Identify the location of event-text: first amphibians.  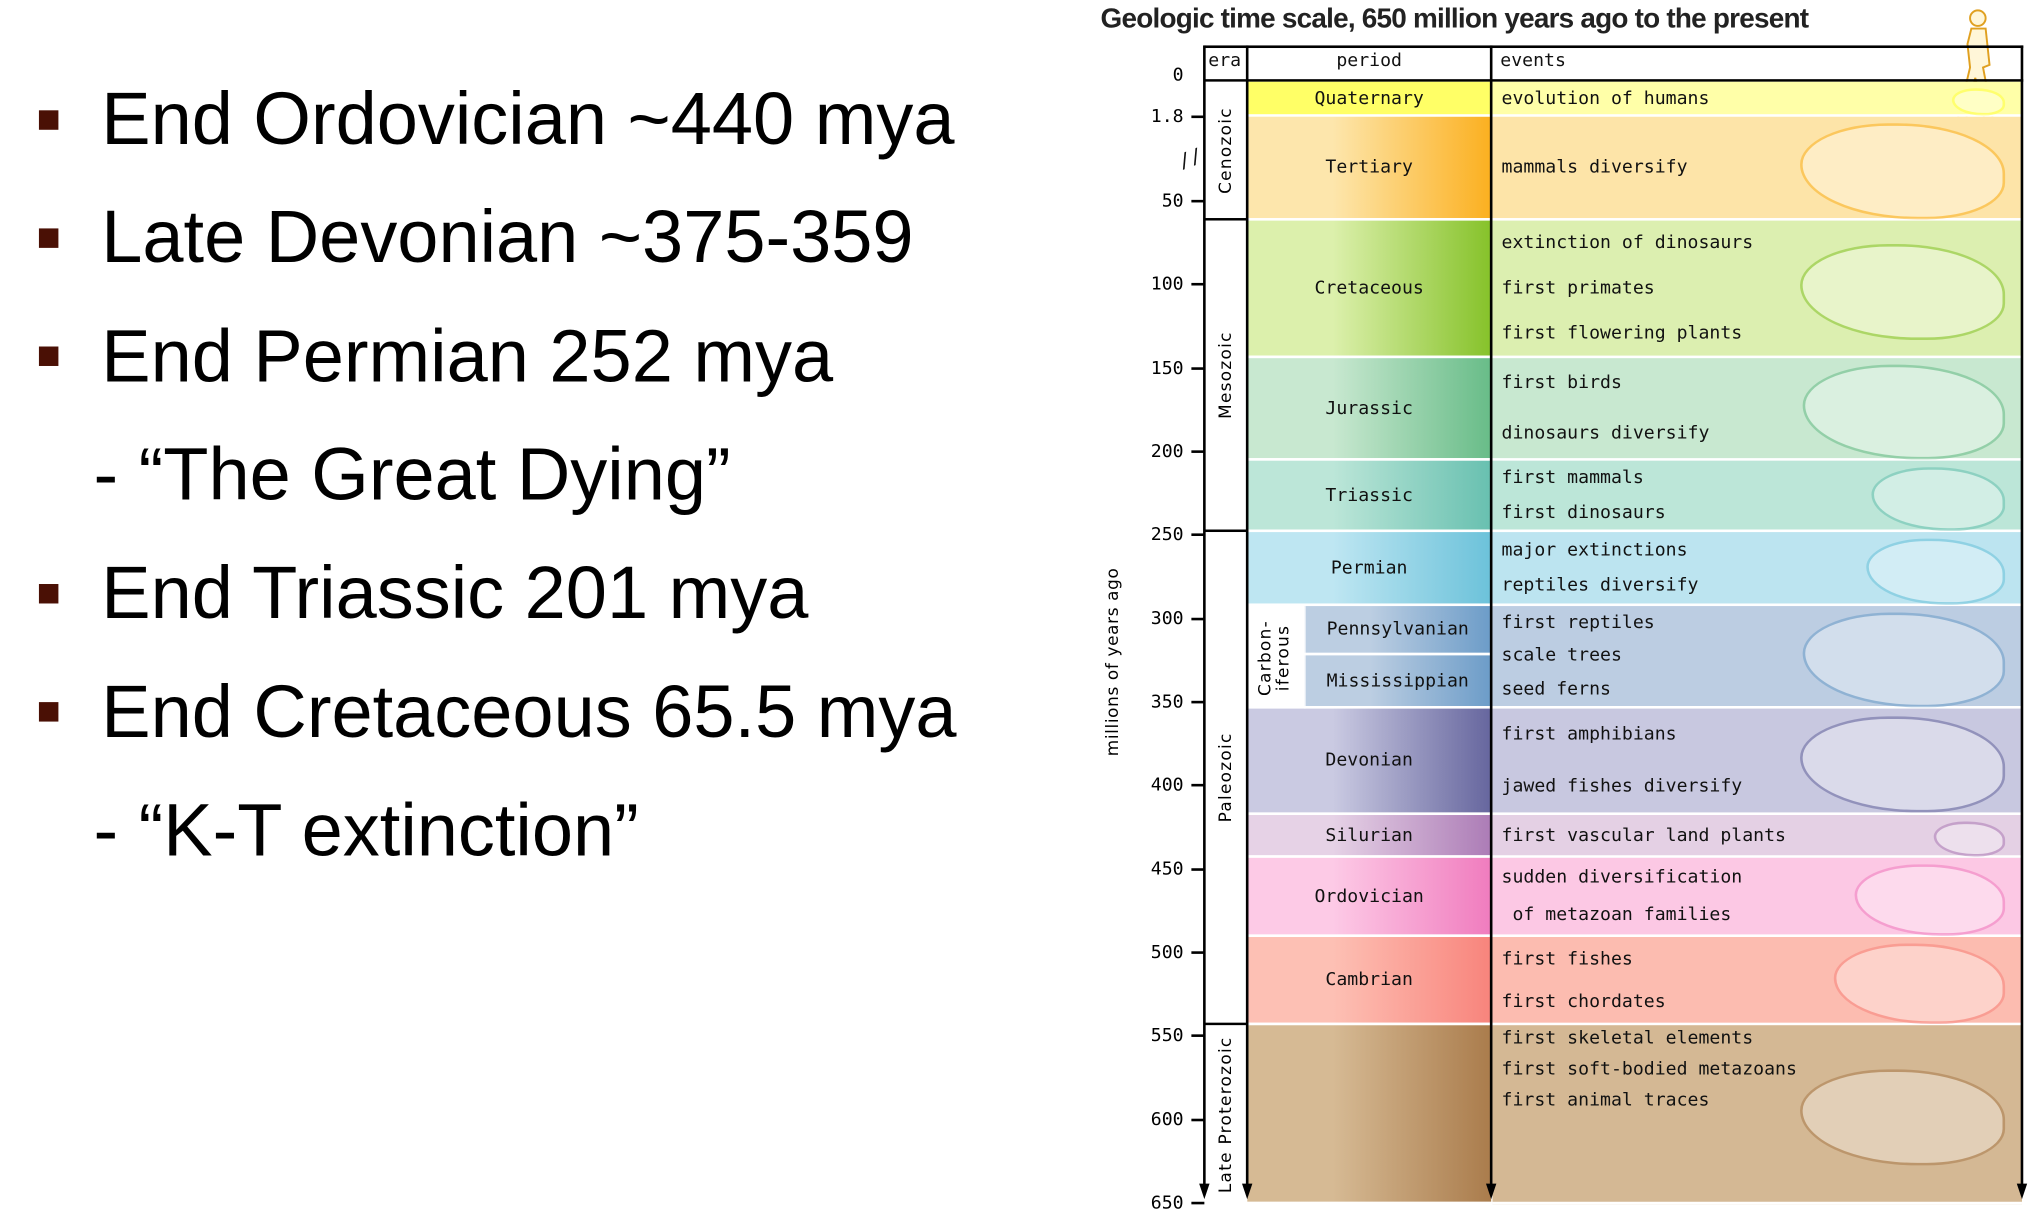
(1589, 734).